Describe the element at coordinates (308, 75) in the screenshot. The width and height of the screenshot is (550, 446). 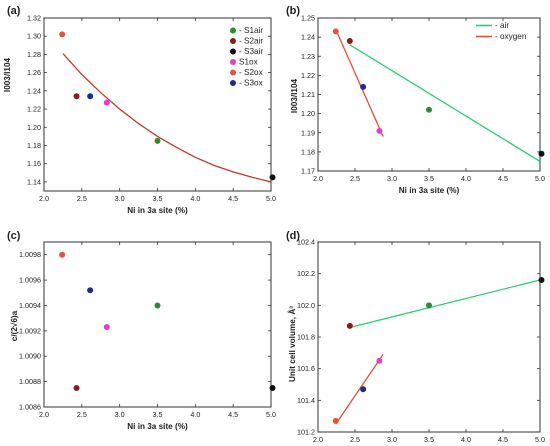
I see `y-tick-label: 1.22` at that location.